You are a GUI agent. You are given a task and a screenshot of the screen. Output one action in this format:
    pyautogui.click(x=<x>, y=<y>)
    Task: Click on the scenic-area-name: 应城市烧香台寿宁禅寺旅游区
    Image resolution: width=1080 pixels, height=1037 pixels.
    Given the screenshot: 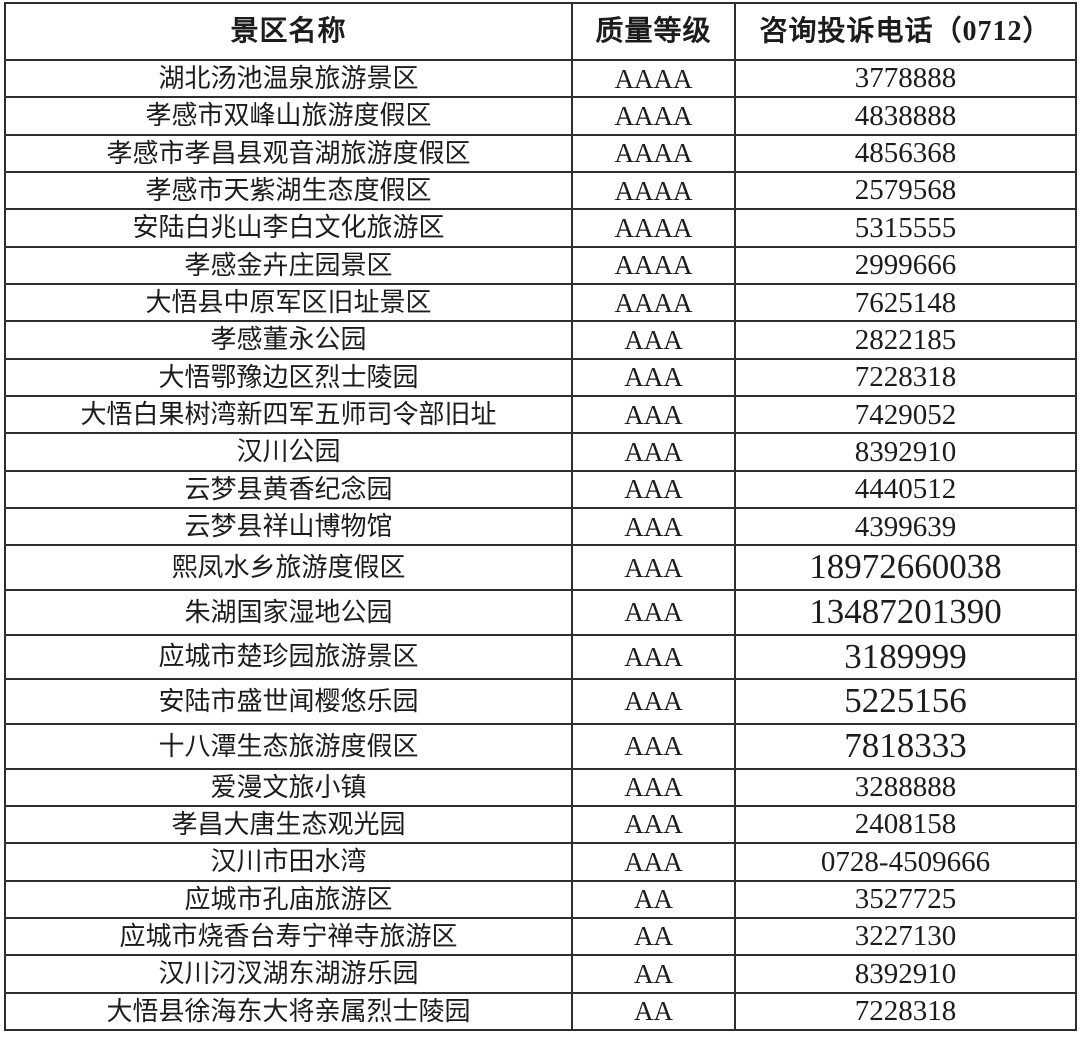 What is the action you would take?
    pyautogui.click(x=288, y=936)
    